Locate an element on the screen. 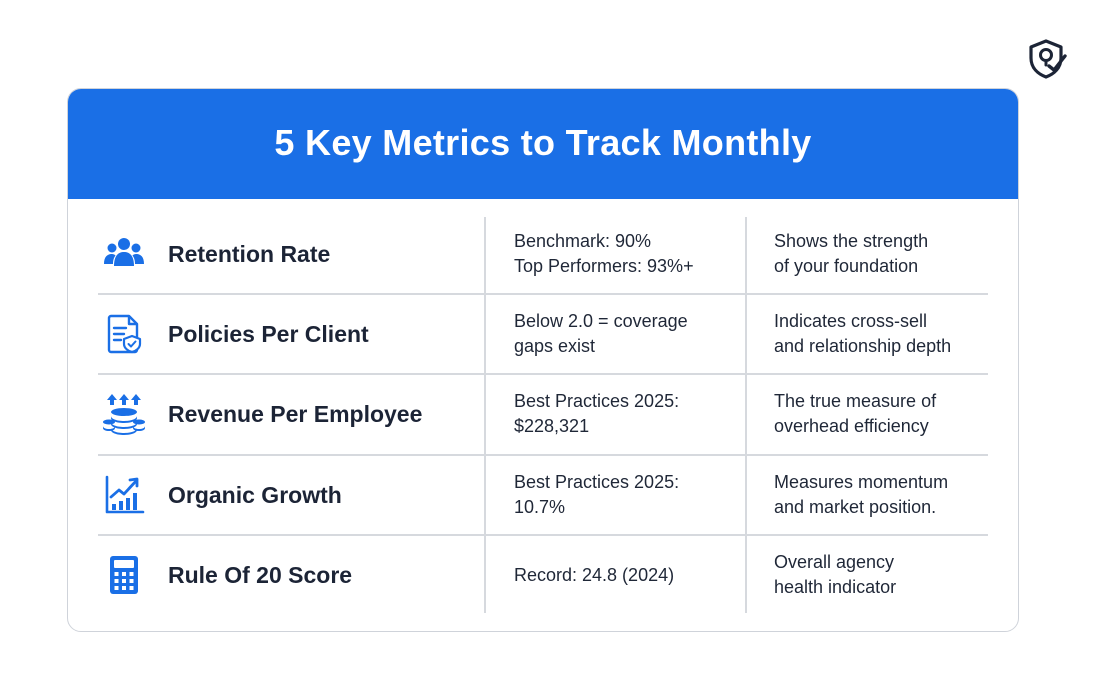 Image resolution: width=1100 pixels, height=688 pixels. benchmark-line: 10.7% is located at coordinates (540, 507).